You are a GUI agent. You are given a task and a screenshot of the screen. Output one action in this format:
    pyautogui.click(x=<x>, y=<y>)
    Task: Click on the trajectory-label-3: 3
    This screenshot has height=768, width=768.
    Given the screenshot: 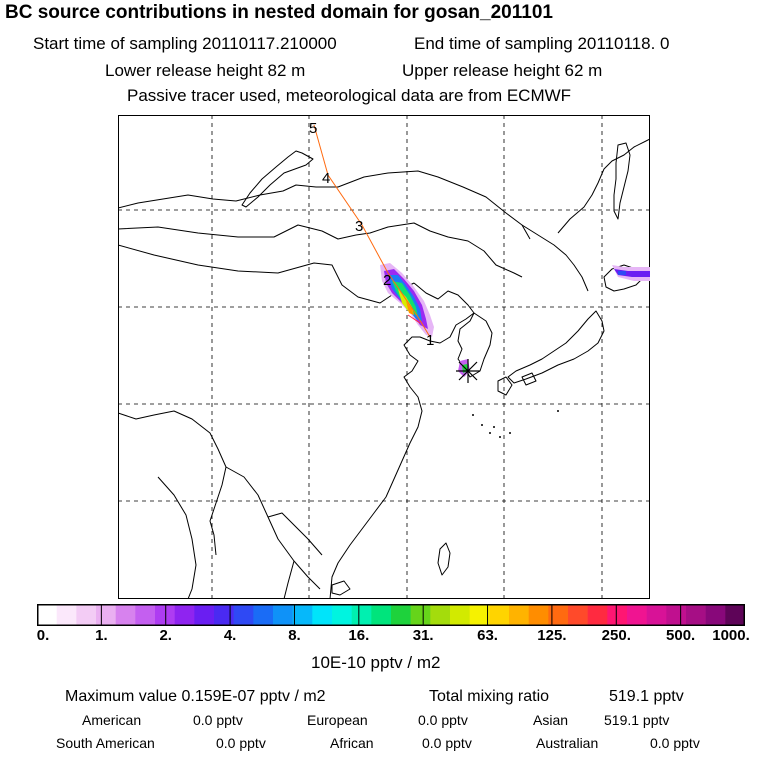 What is the action you would take?
    pyautogui.click(x=359, y=226)
    